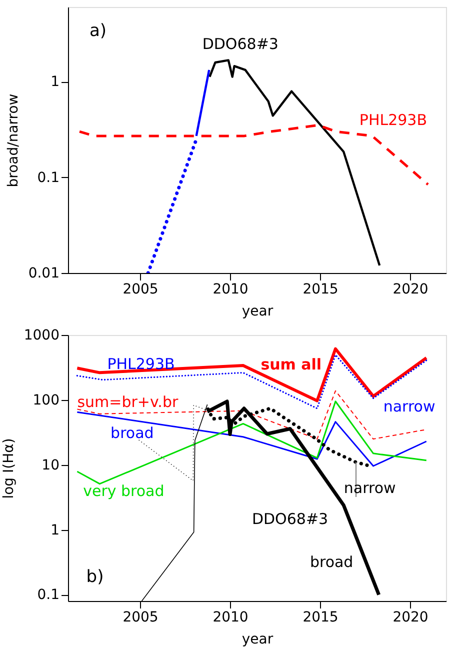 The height and width of the screenshot is (670, 453). What do you see at coordinates (46, 400) in the screenshot?
I see `y-tick-label: 100` at bounding box center [46, 400].